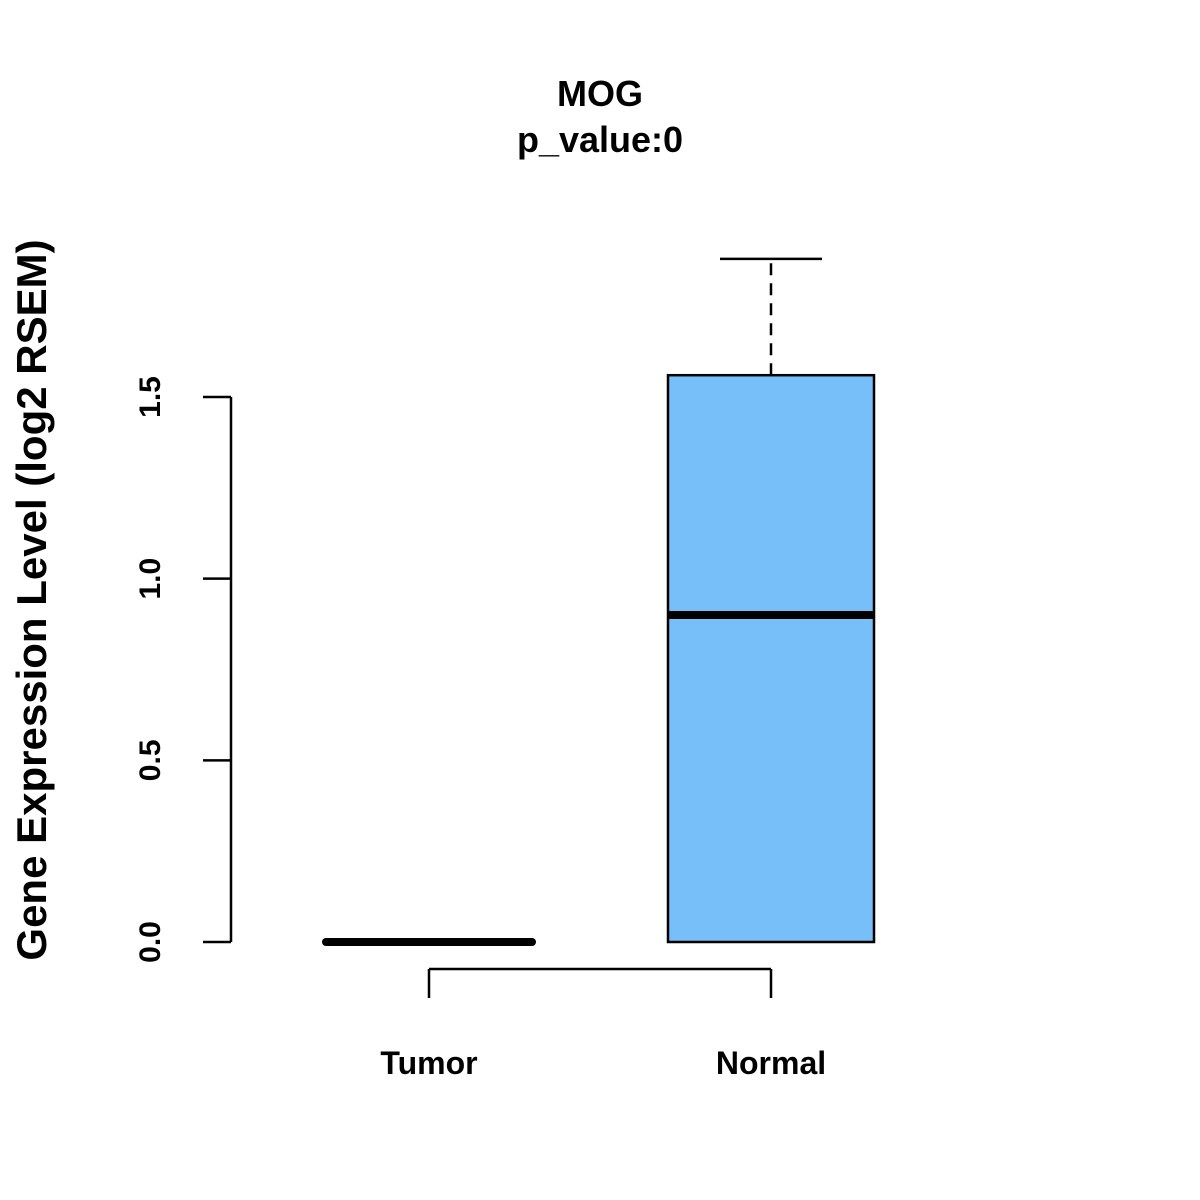 This screenshot has width=1200, height=1200. What do you see at coordinates (600, 139) in the screenshot?
I see `chart-subtitle: p_value:0` at bounding box center [600, 139].